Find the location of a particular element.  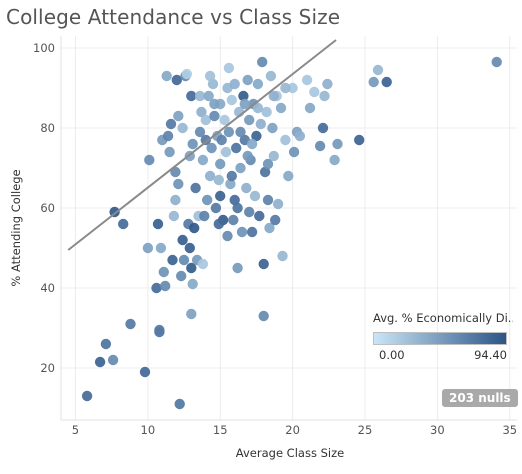

x-axis-ticks: 5 10 15 20 25 30 35 is located at coordinates (294, 430).